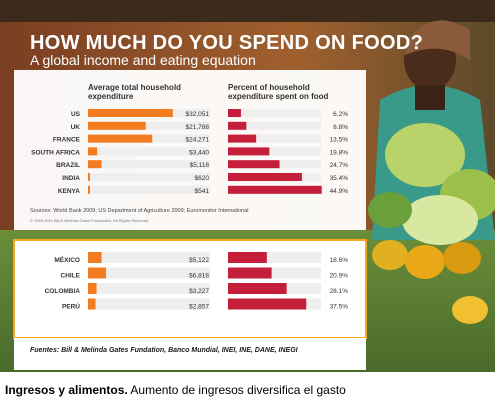  I want to click on category-label: US, so click(76, 114).